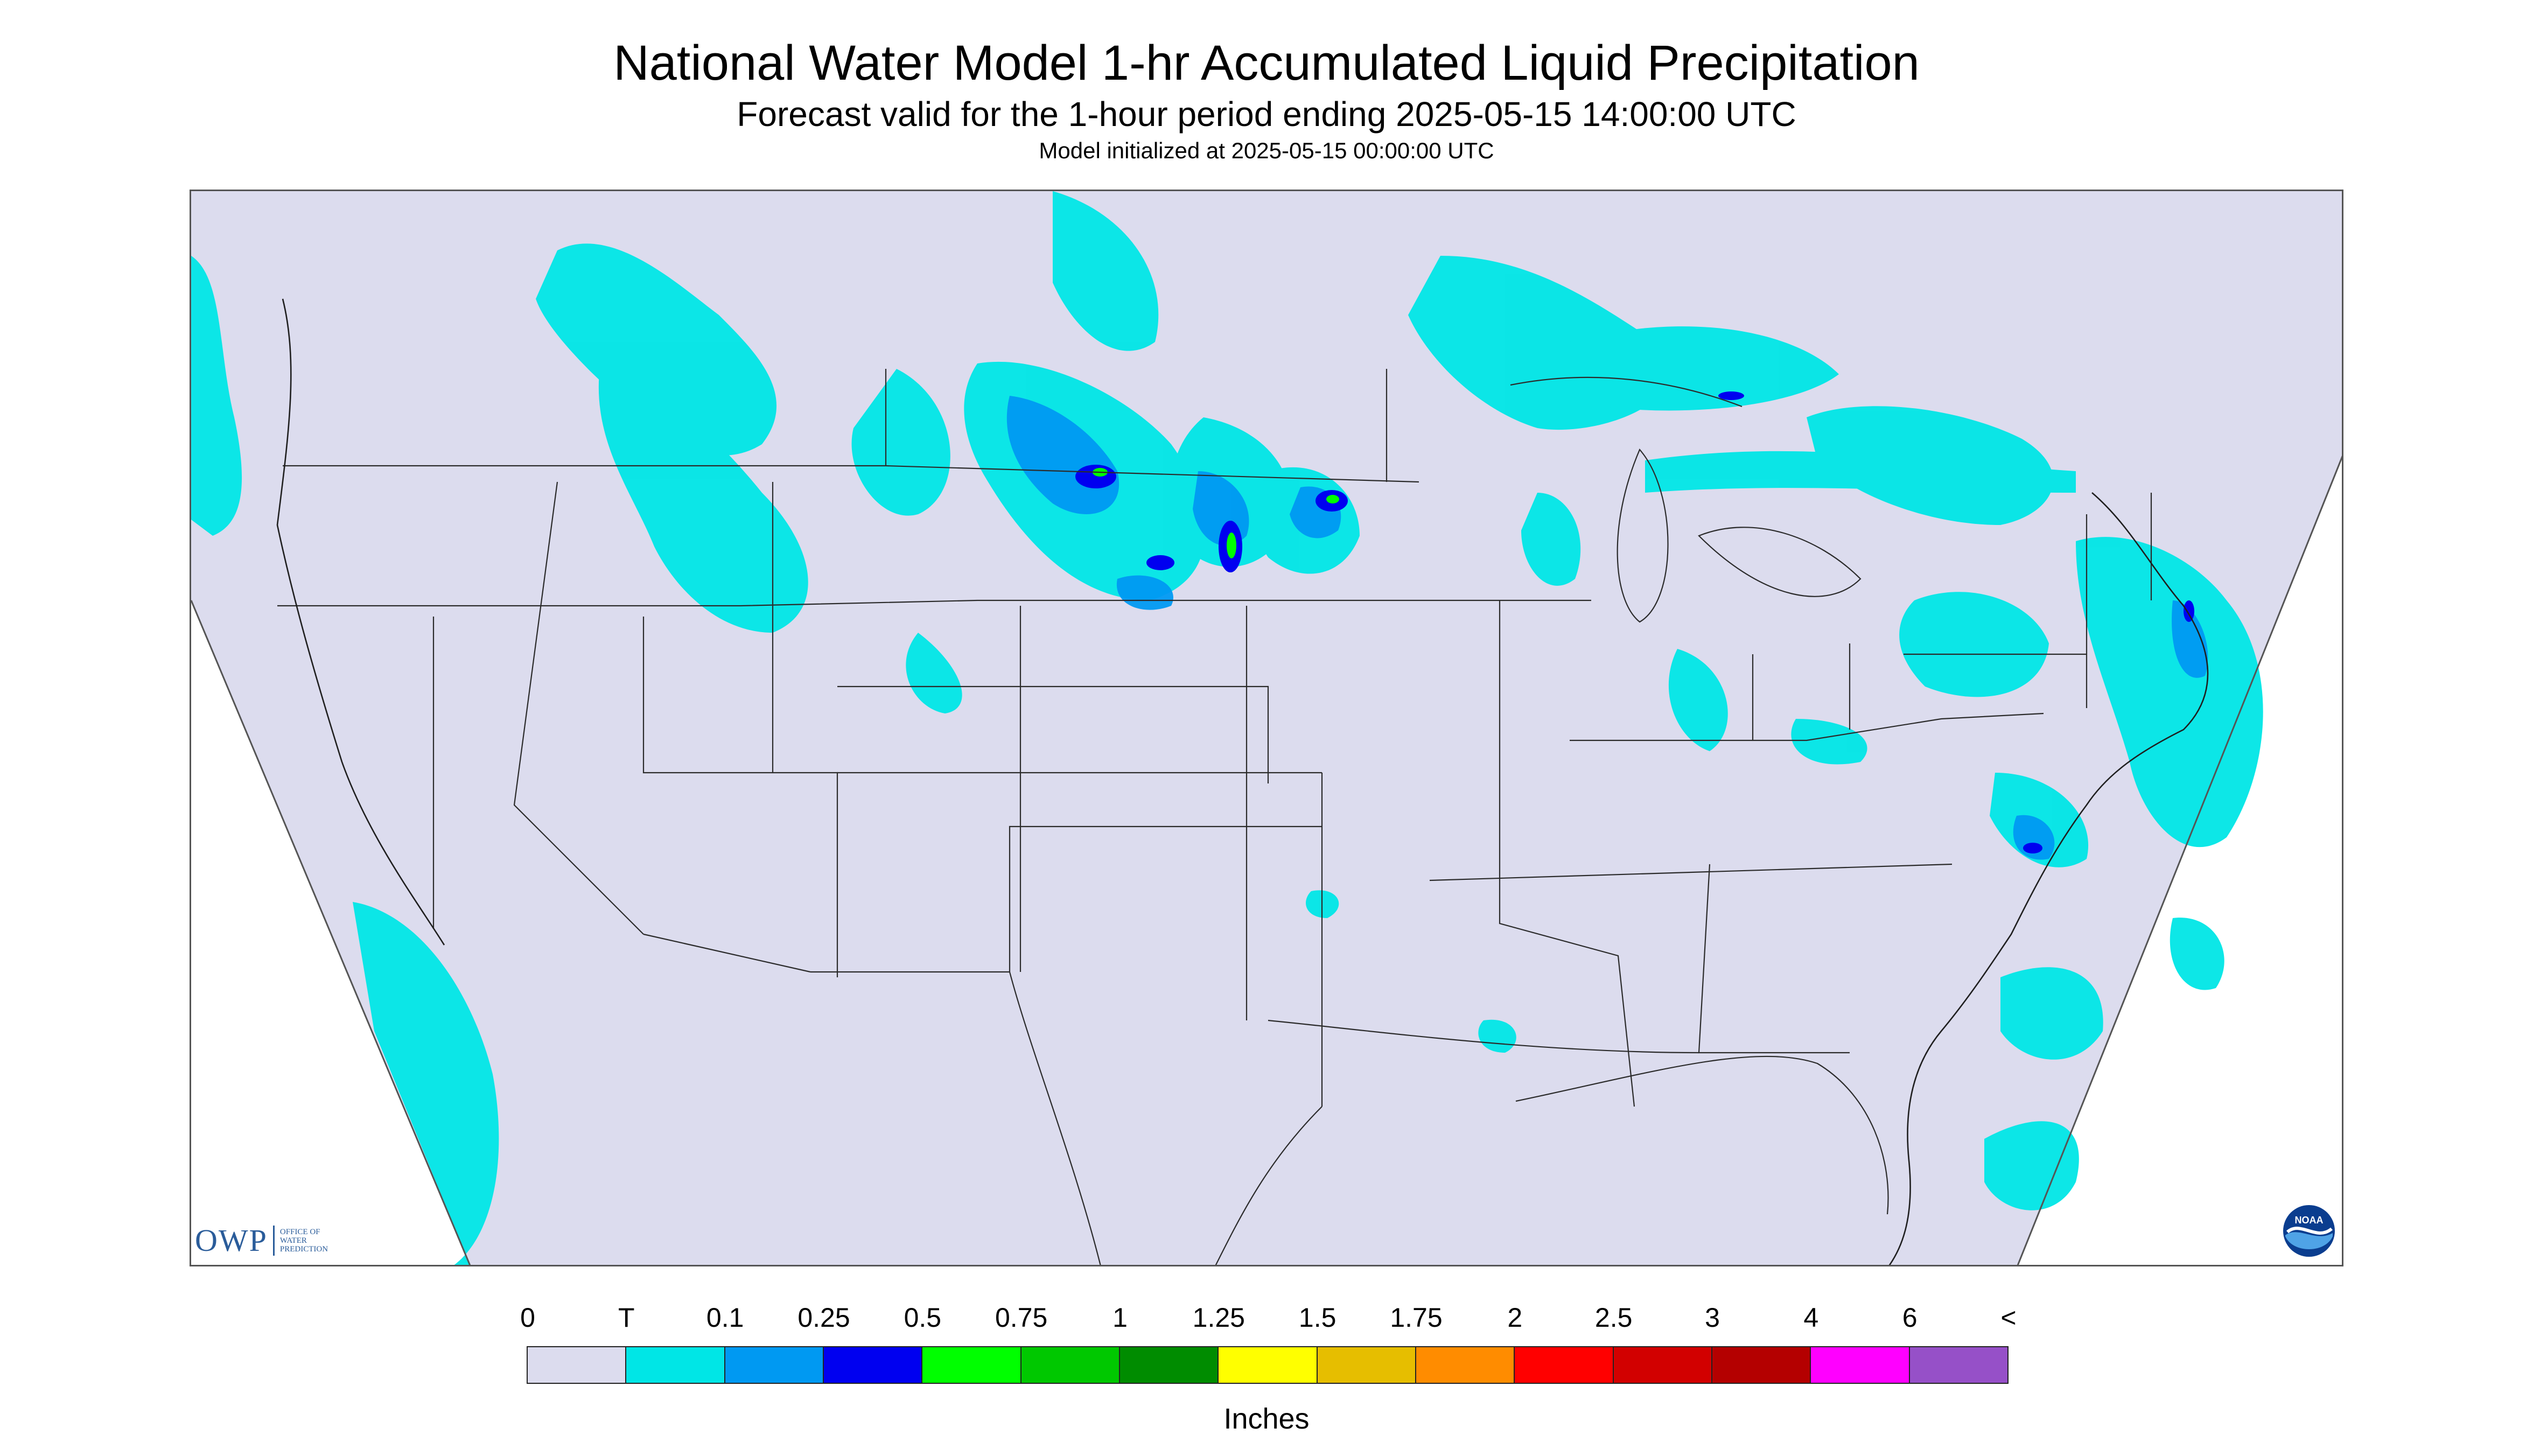 The width and height of the screenshot is (2533, 1456). Describe the element at coordinates (1712, 1318) in the screenshot. I see `legend-label: 3` at that location.